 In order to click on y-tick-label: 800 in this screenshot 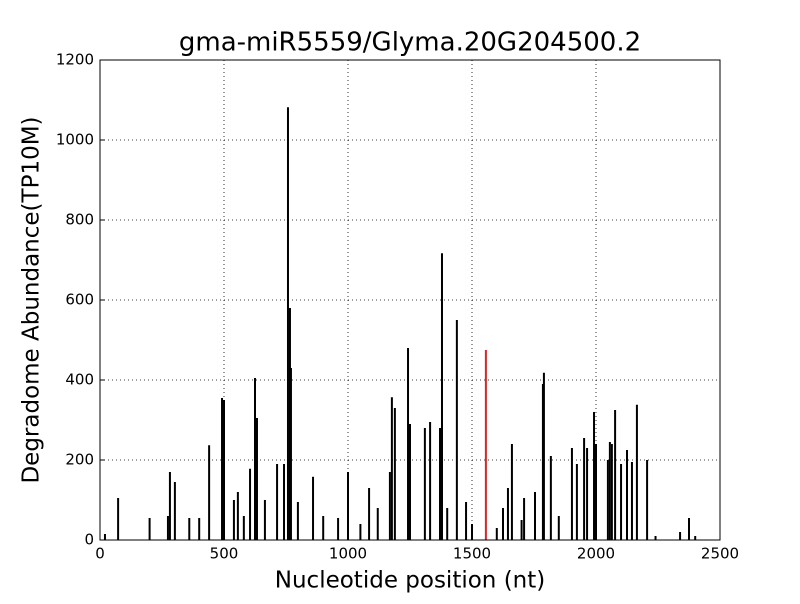, I will do `click(79, 220)`.